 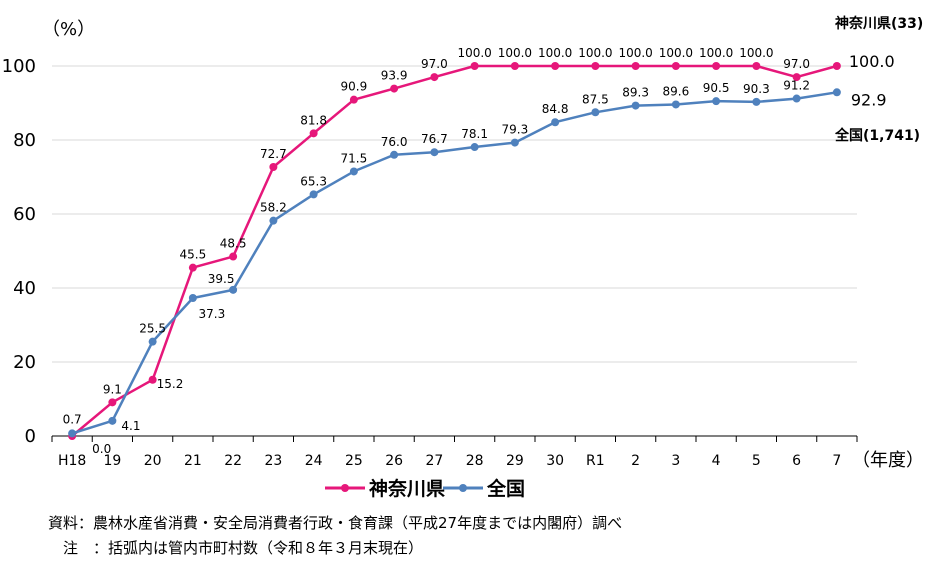 I want to click on y-tick-label: 100, so click(x=19, y=66).